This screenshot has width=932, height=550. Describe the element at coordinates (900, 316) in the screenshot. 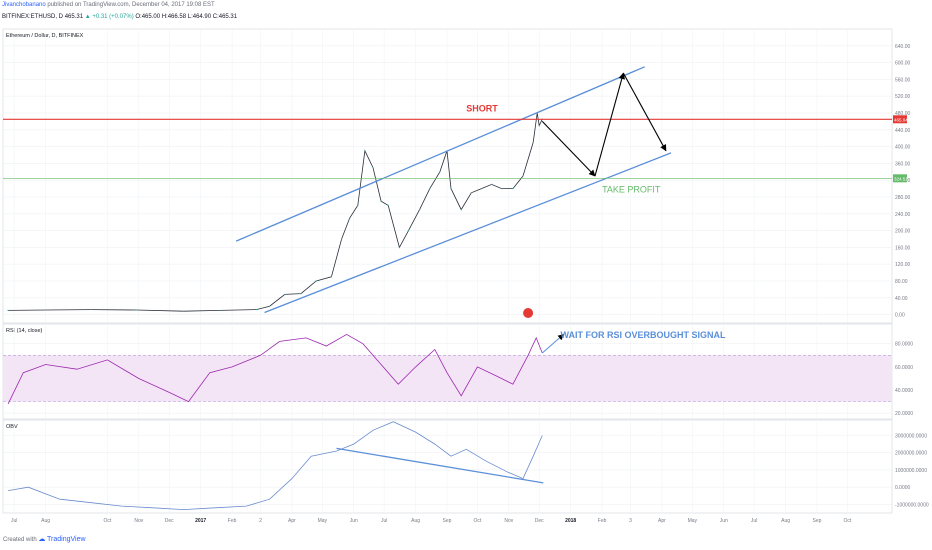

I see `y-tick-label: 0.00` at that location.